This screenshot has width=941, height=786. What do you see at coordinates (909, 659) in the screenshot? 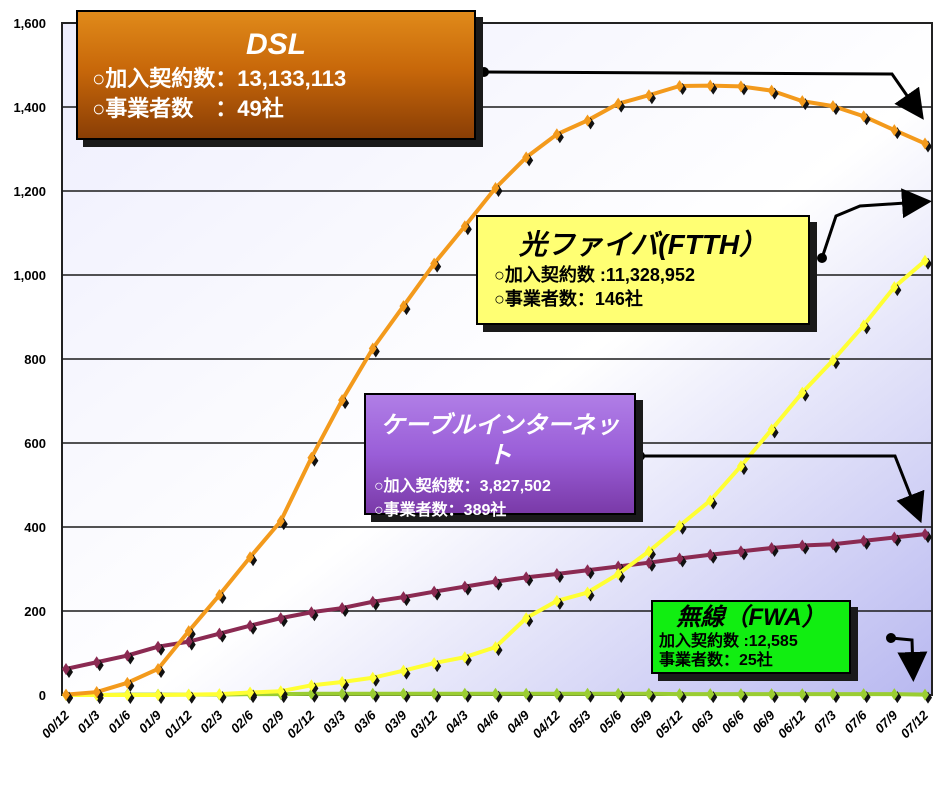
I see `fwa-connector-arrow` at bounding box center [909, 659].